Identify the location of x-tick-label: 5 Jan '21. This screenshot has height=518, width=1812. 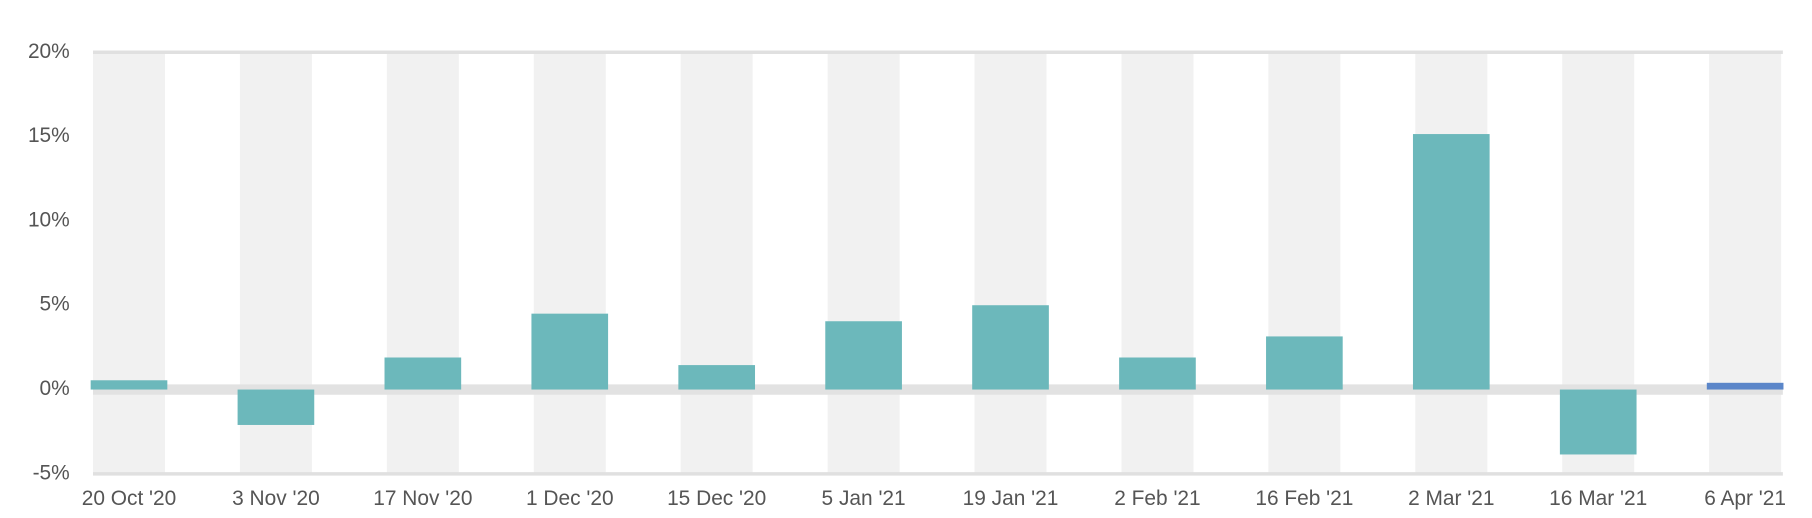
(864, 498).